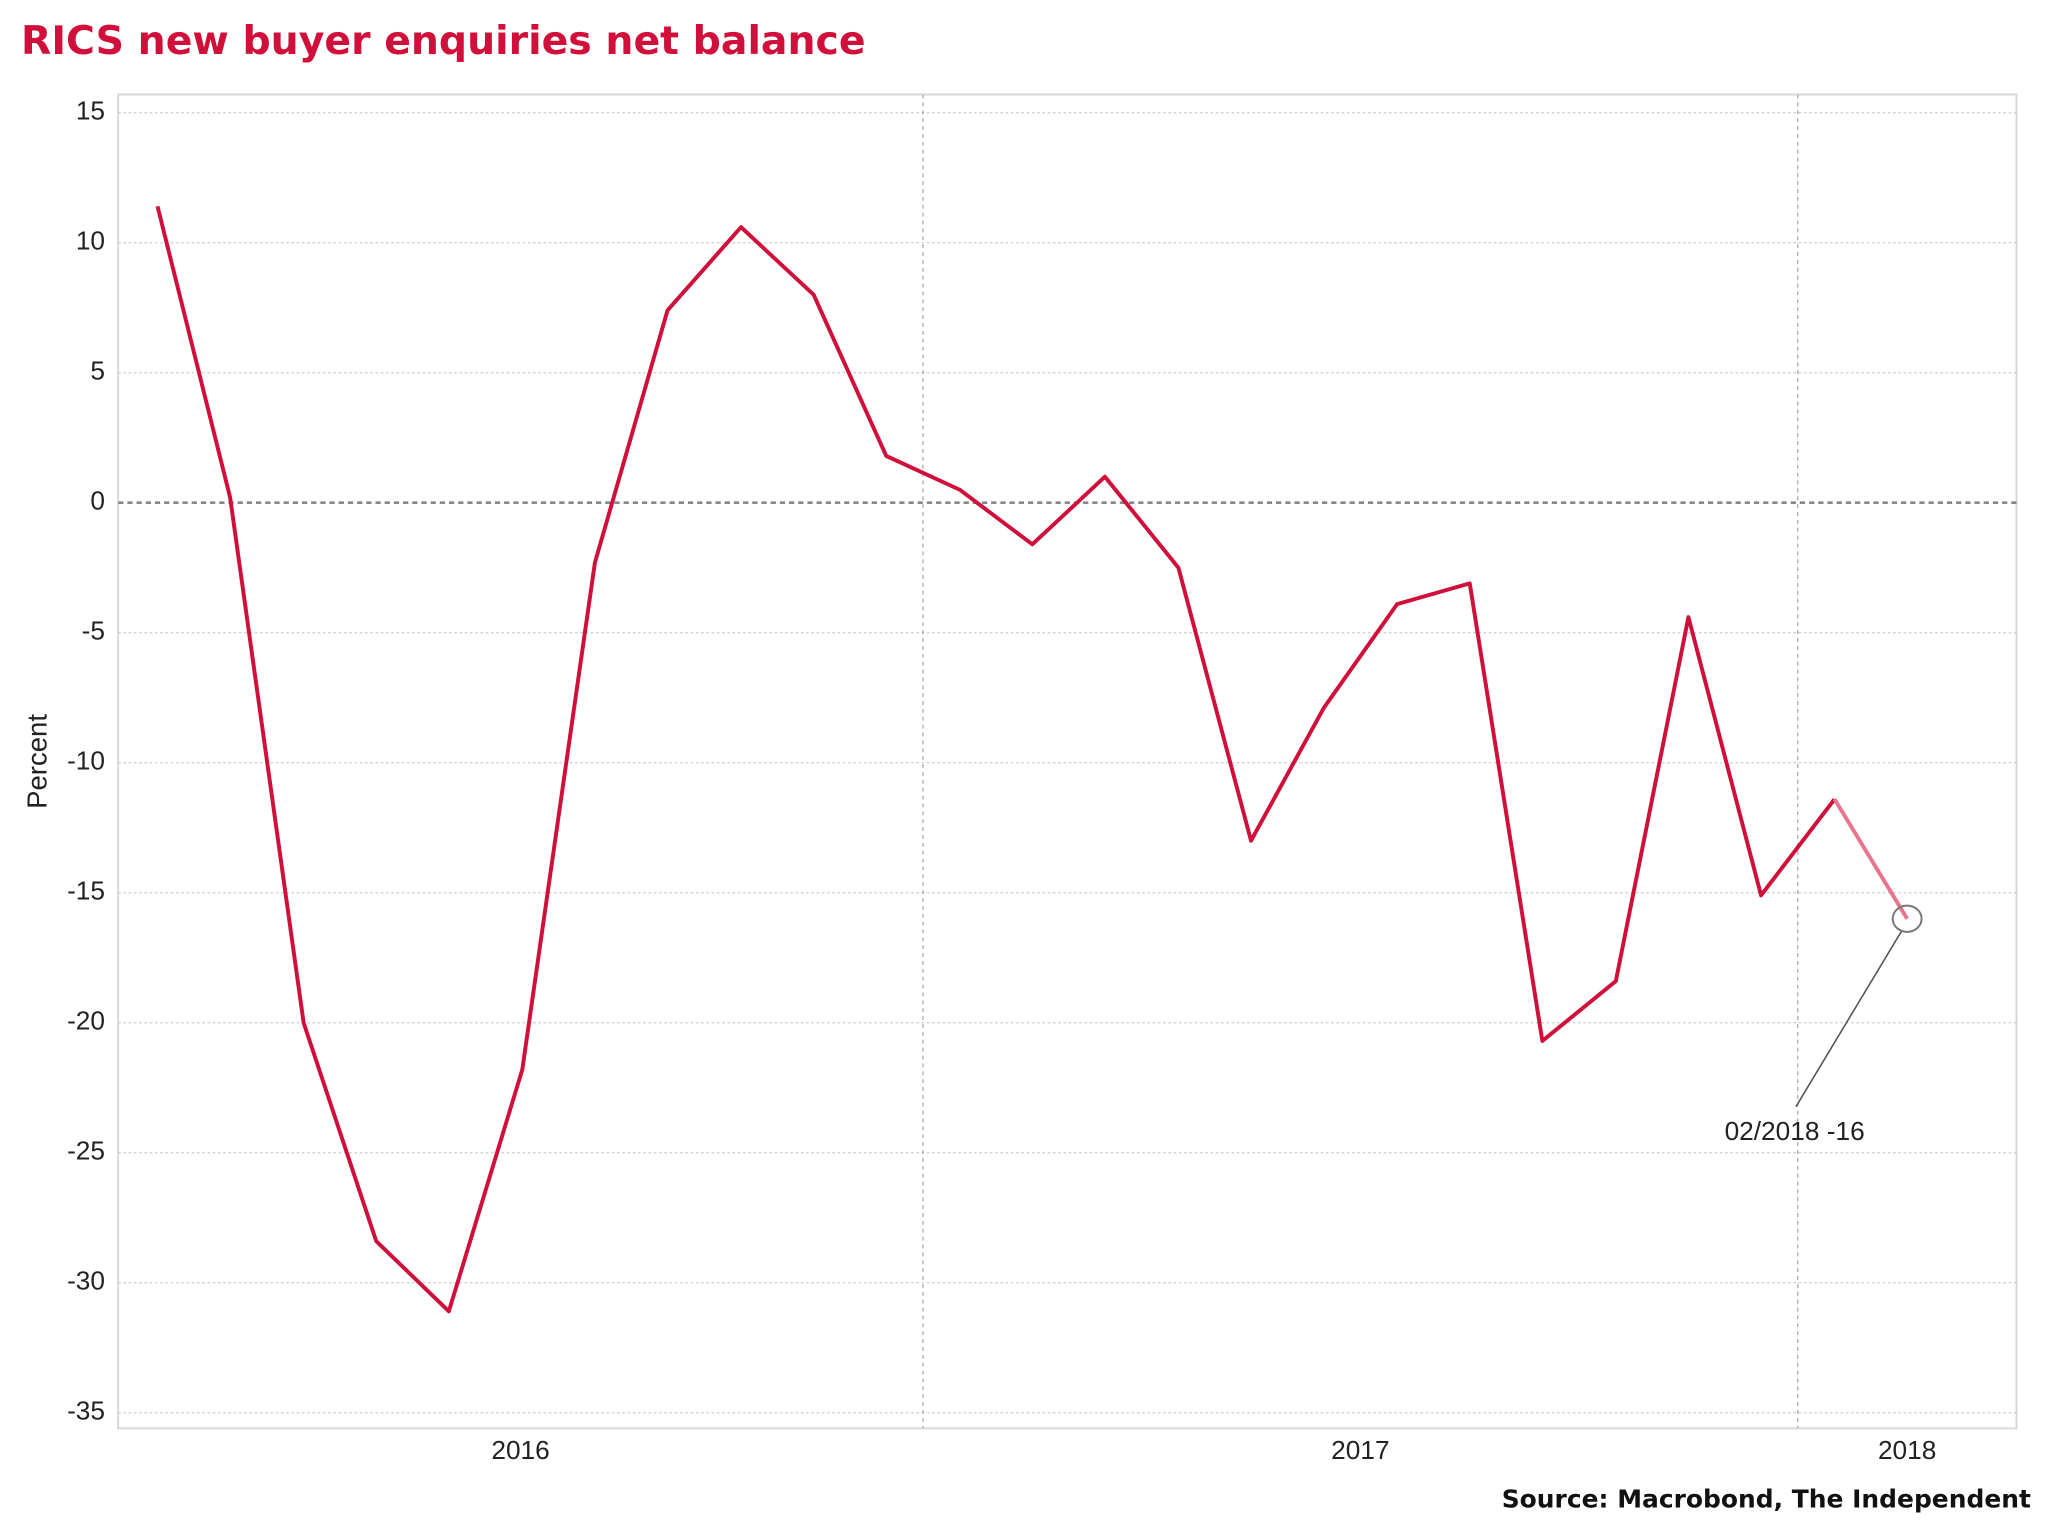 This screenshot has width=2048, height=1536. What do you see at coordinates (1870, 859) in the screenshot?
I see `line-series` at bounding box center [1870, 859].